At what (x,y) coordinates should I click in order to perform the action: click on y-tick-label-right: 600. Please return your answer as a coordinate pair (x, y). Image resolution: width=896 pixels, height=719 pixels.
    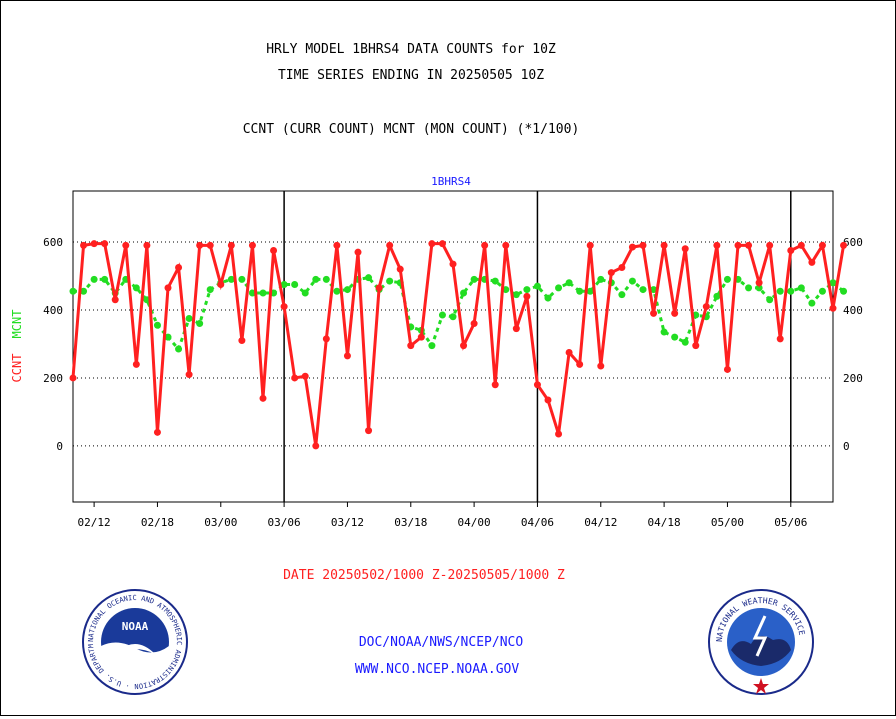
    Looking at the image, I should click on (853, 242).